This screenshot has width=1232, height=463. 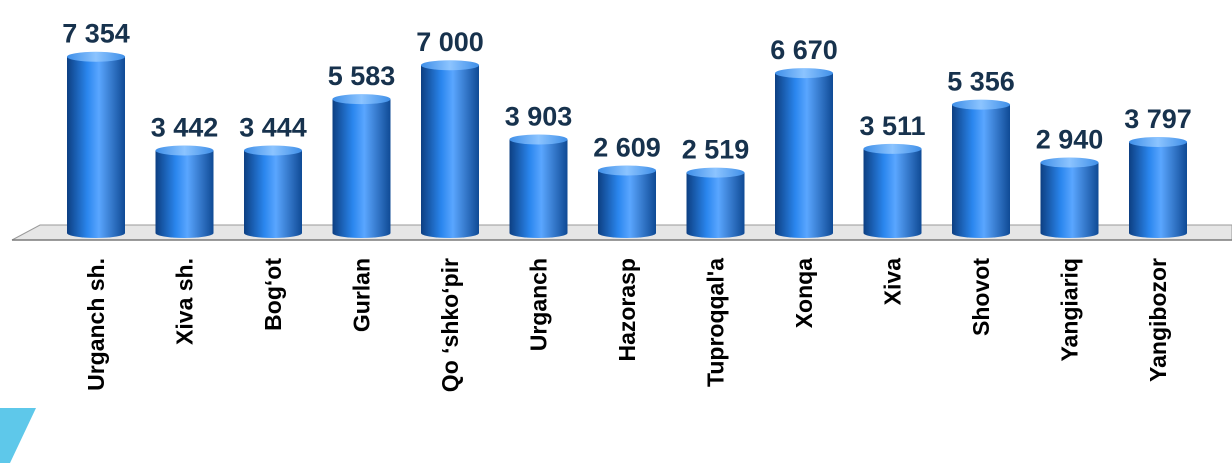 I want to click on data-label: 2 519, so click(x=716, y=150).